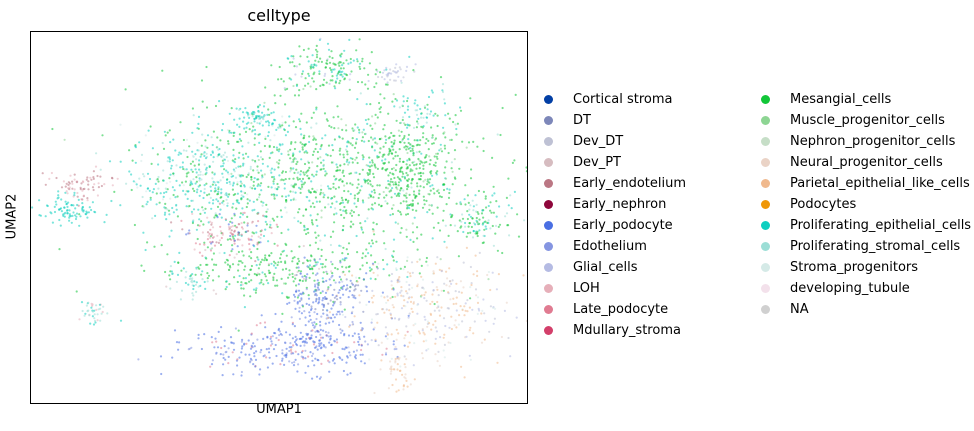 The width and height of the screenshot is (974, 431). Describe the element at coordinates (864, 246) in the screenshot. I see `legend-item: Proliferating_stromal_cells` at that location.